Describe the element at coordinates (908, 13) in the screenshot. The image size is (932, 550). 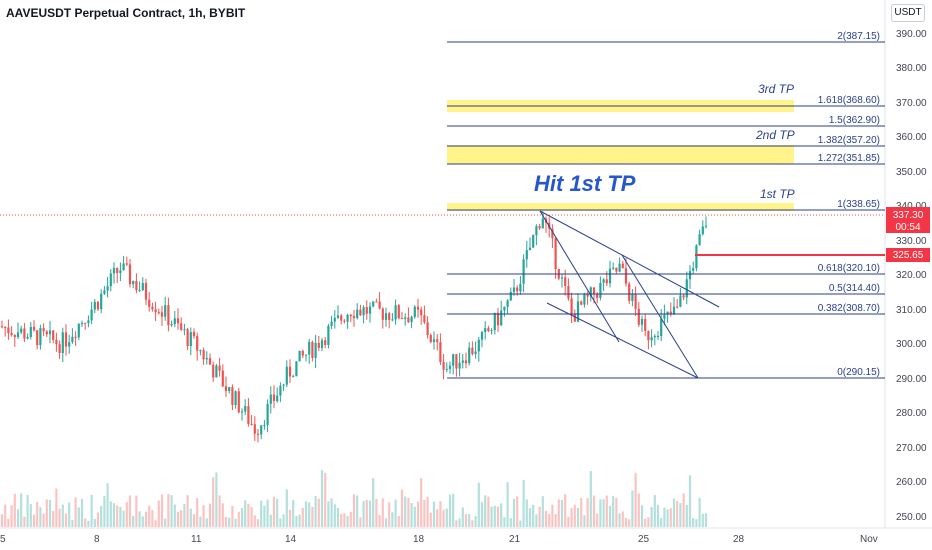
I see `currency-button: USDT` at that location.